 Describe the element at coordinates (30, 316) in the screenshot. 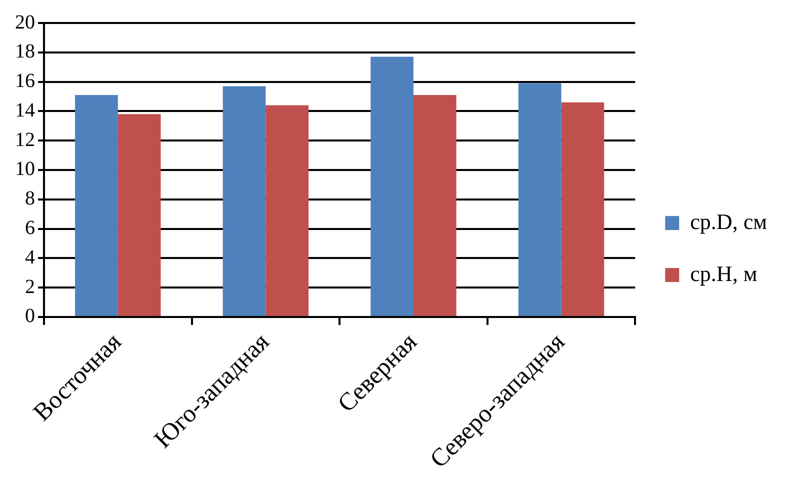

I see `y-tick-label: 0` at that location.